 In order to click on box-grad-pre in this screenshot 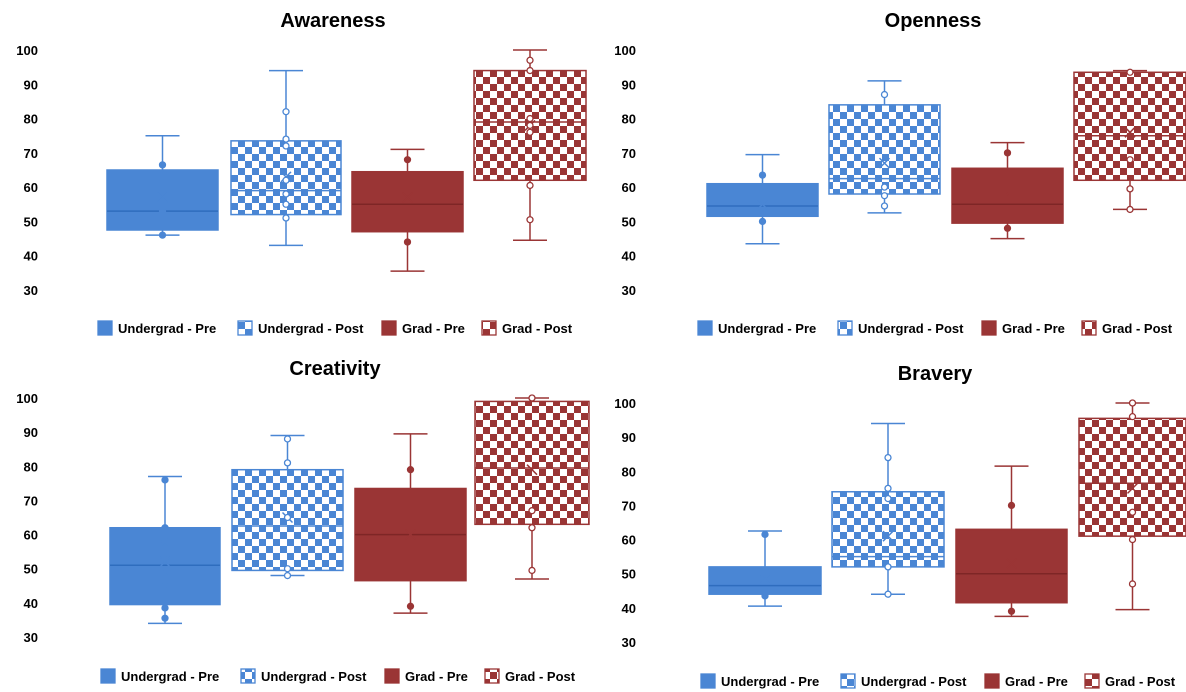, I will do `click(410, 523)`.